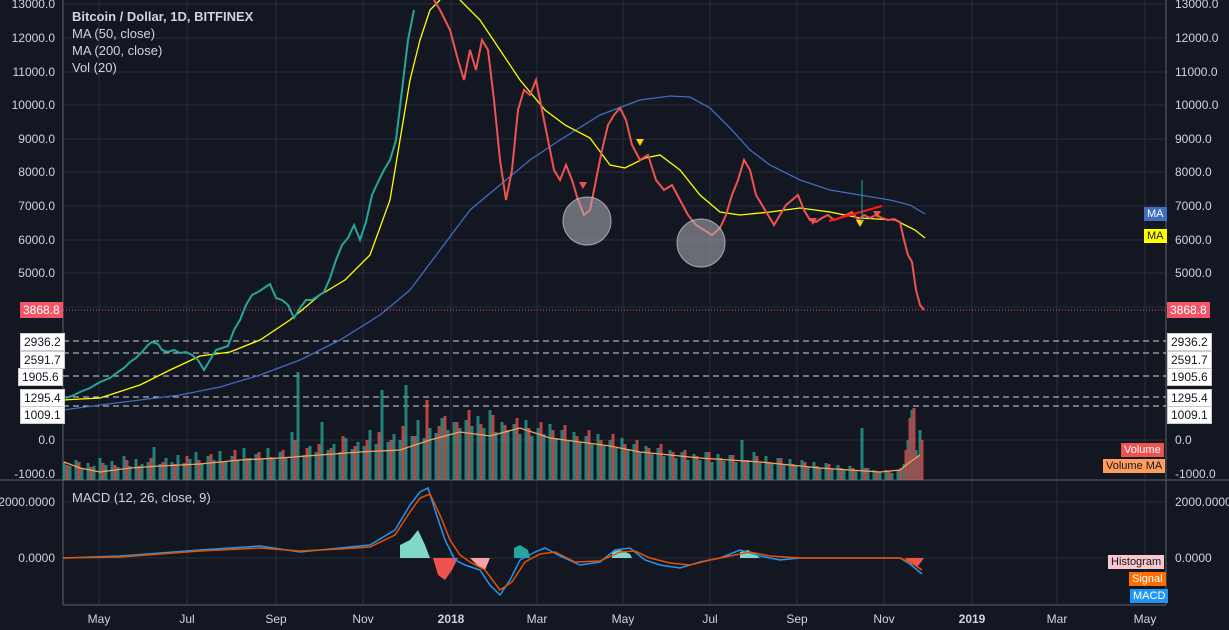  What do you see at coordinates (163, 16) in the screenshot?
I see `symbol-title: Bitcoin / Dollar, 1D, BITFINEX` at bounding box center [163, 16].